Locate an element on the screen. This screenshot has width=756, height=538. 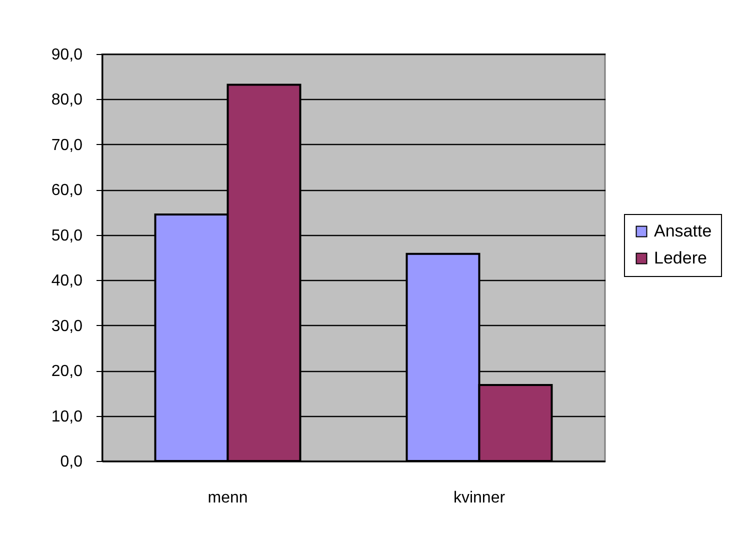
y-tick-label: 70,0 is located at coordinates (67, 145).